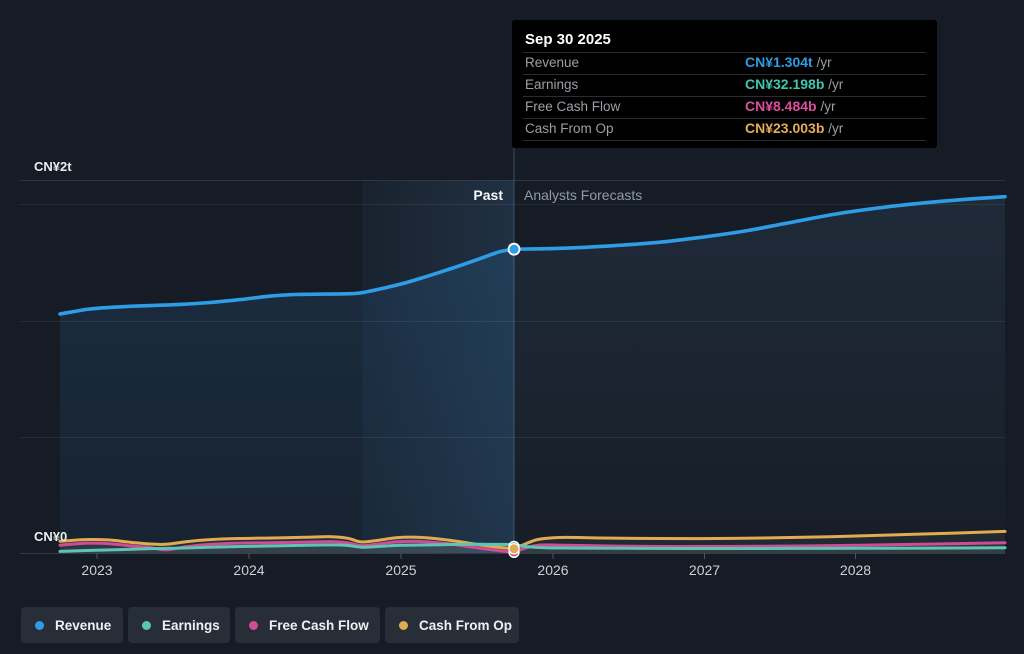 The width and height of the screenshot is (1024, 654). I want to click on svg-text: 2026, so click(552, 570).